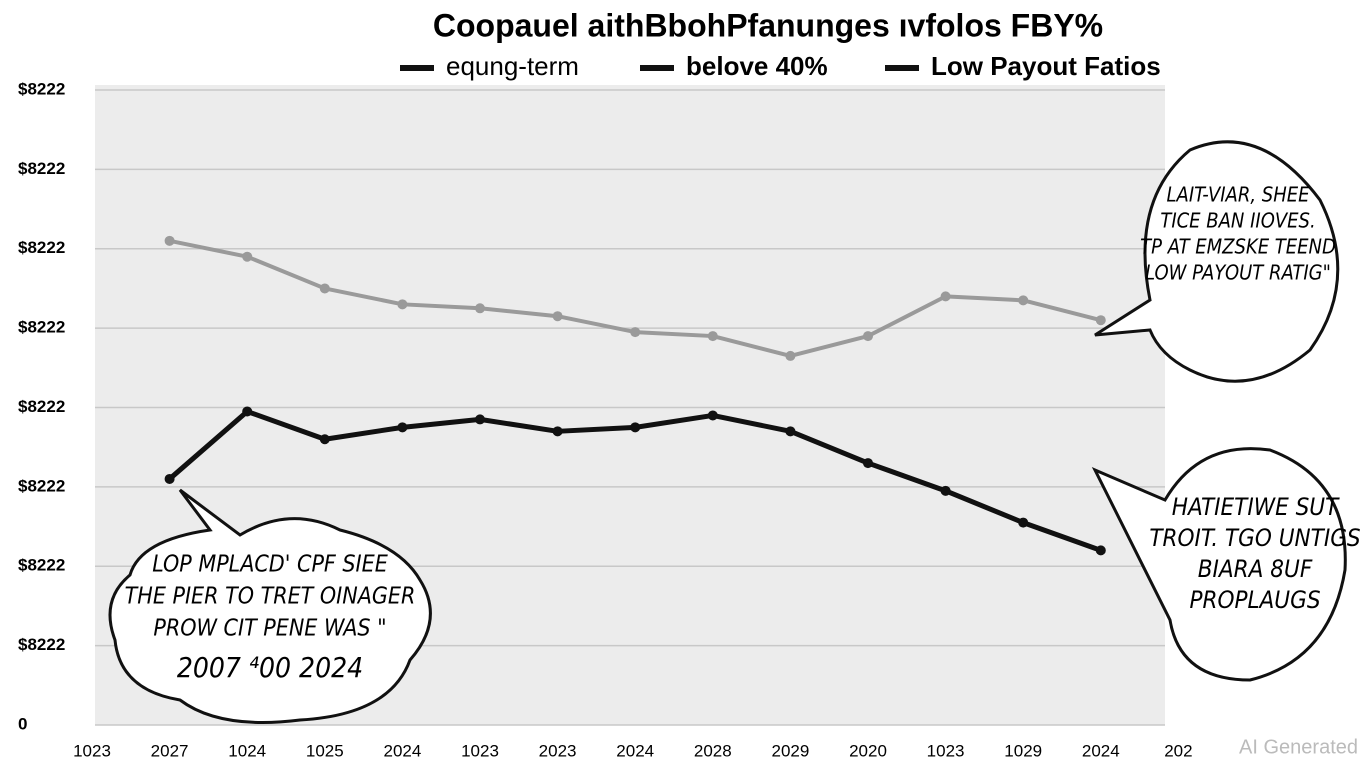 Image resolution: width=1368 pixels, height=768 pixels. What do you see at coordinates (1298, 747) in the screenshot?
I see `watermark: AI Generated` at bounding box center [1298, 747].